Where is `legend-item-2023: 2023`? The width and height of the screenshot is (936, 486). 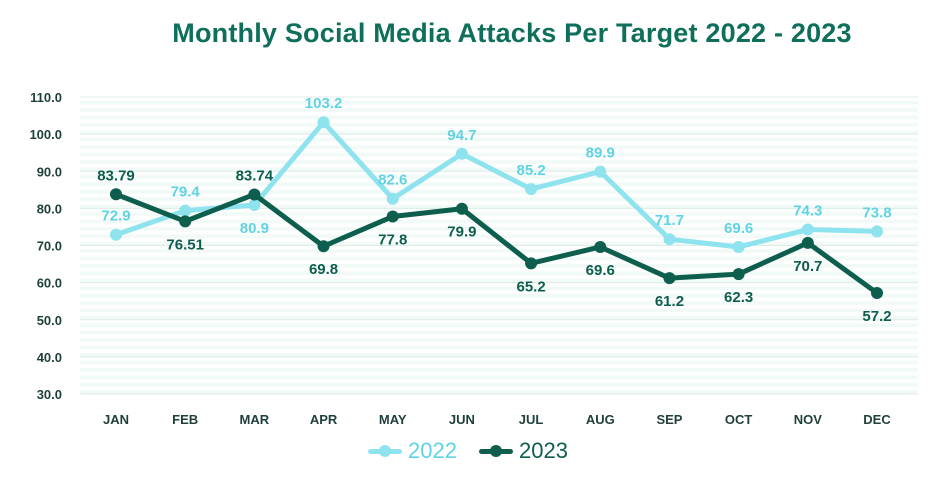 legend-item-2023: 2023 is located at coordinates (523, 451).